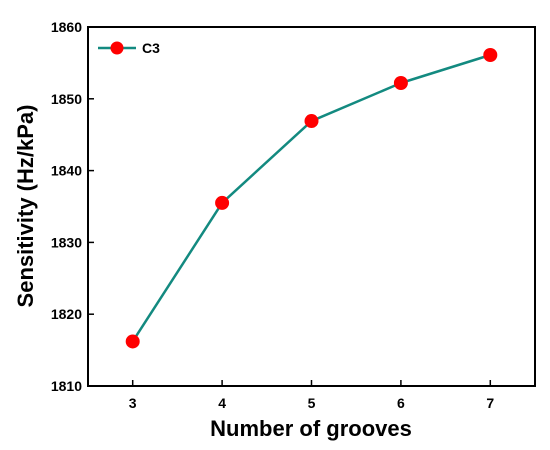  Describe the element at coordinates (133, 403) in the screenshot. I see `x-tick-label: 3` at that location.